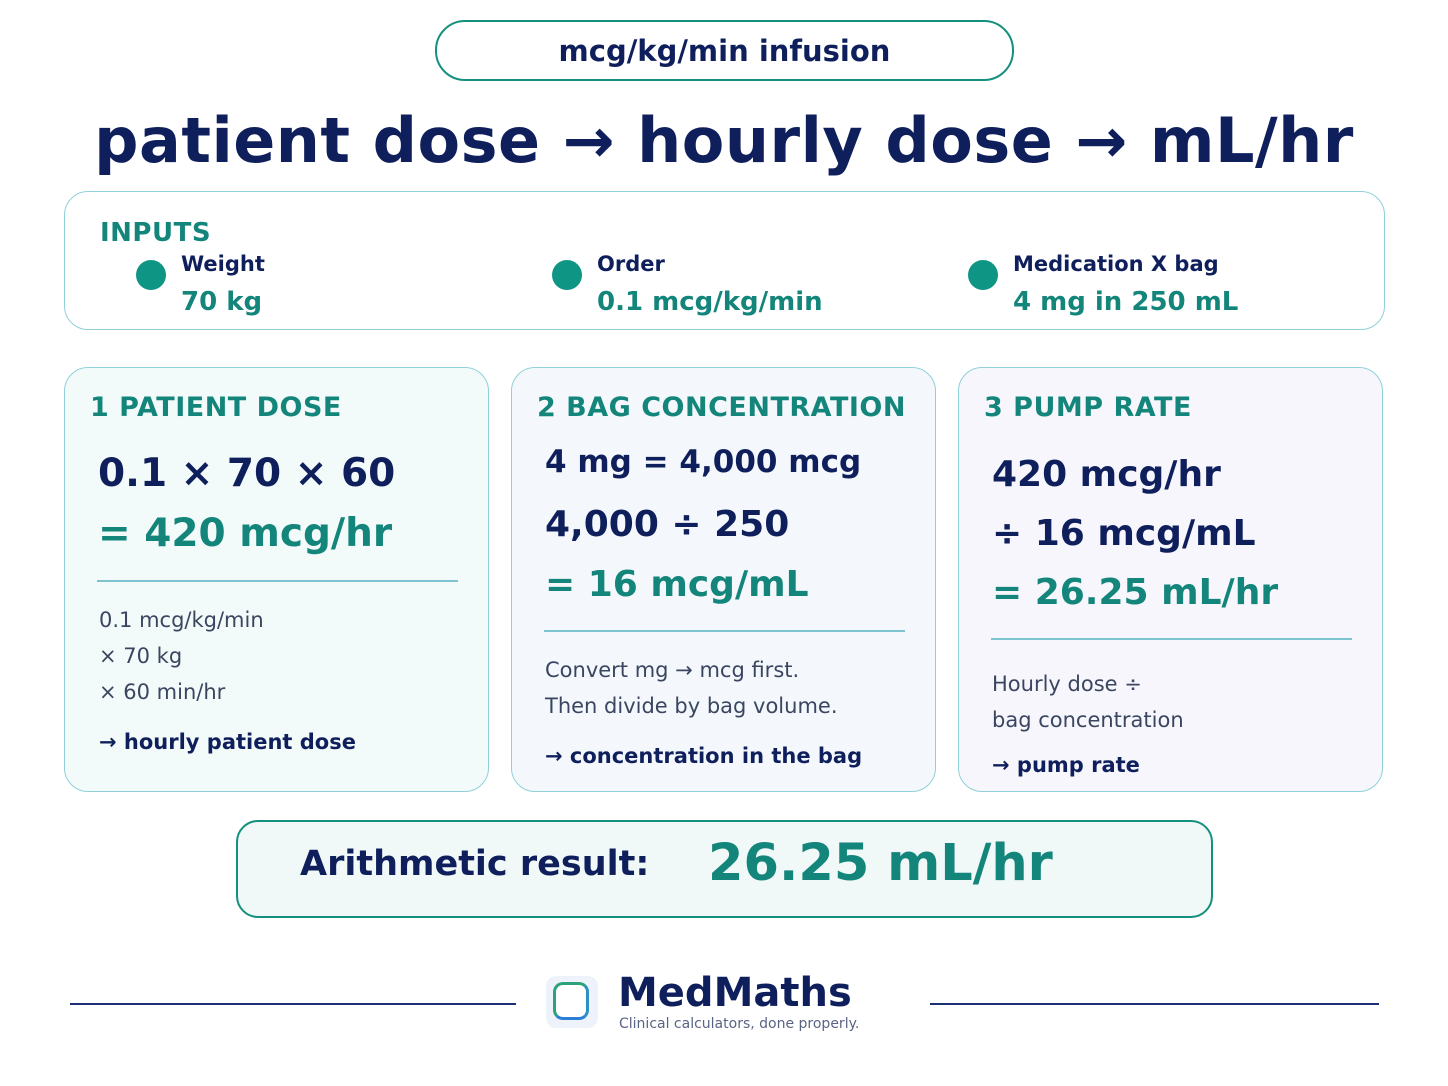 This screenshot has width=1448, height=1086. Describe the element at coordinates (721, 407) in the screenshot. I see `step-title: 2 BAG CONCENTRATION` at that location.